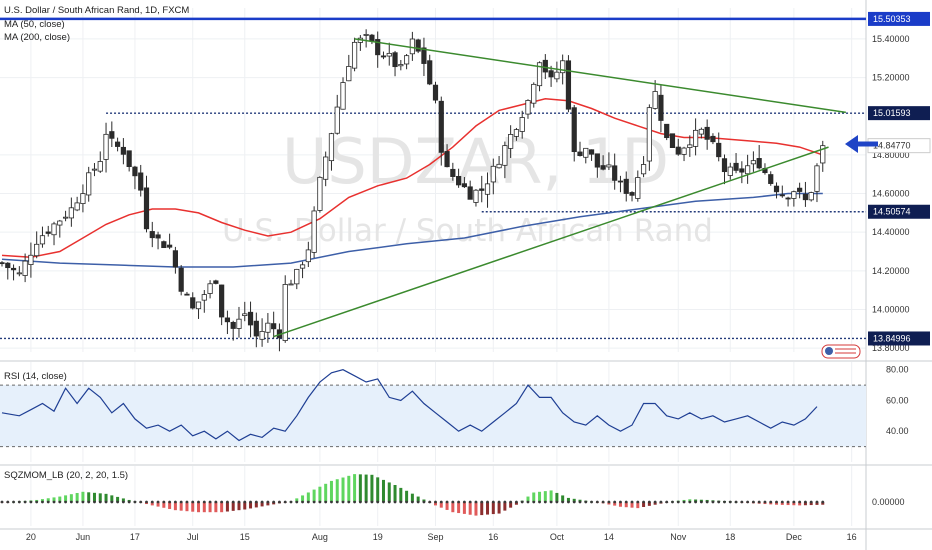 This screenshot has height=550, width=932. What do you see at coordinates (730, 537) in the screenshot?
I see `time-tick-label: 18` at bounding box center [730, 537].